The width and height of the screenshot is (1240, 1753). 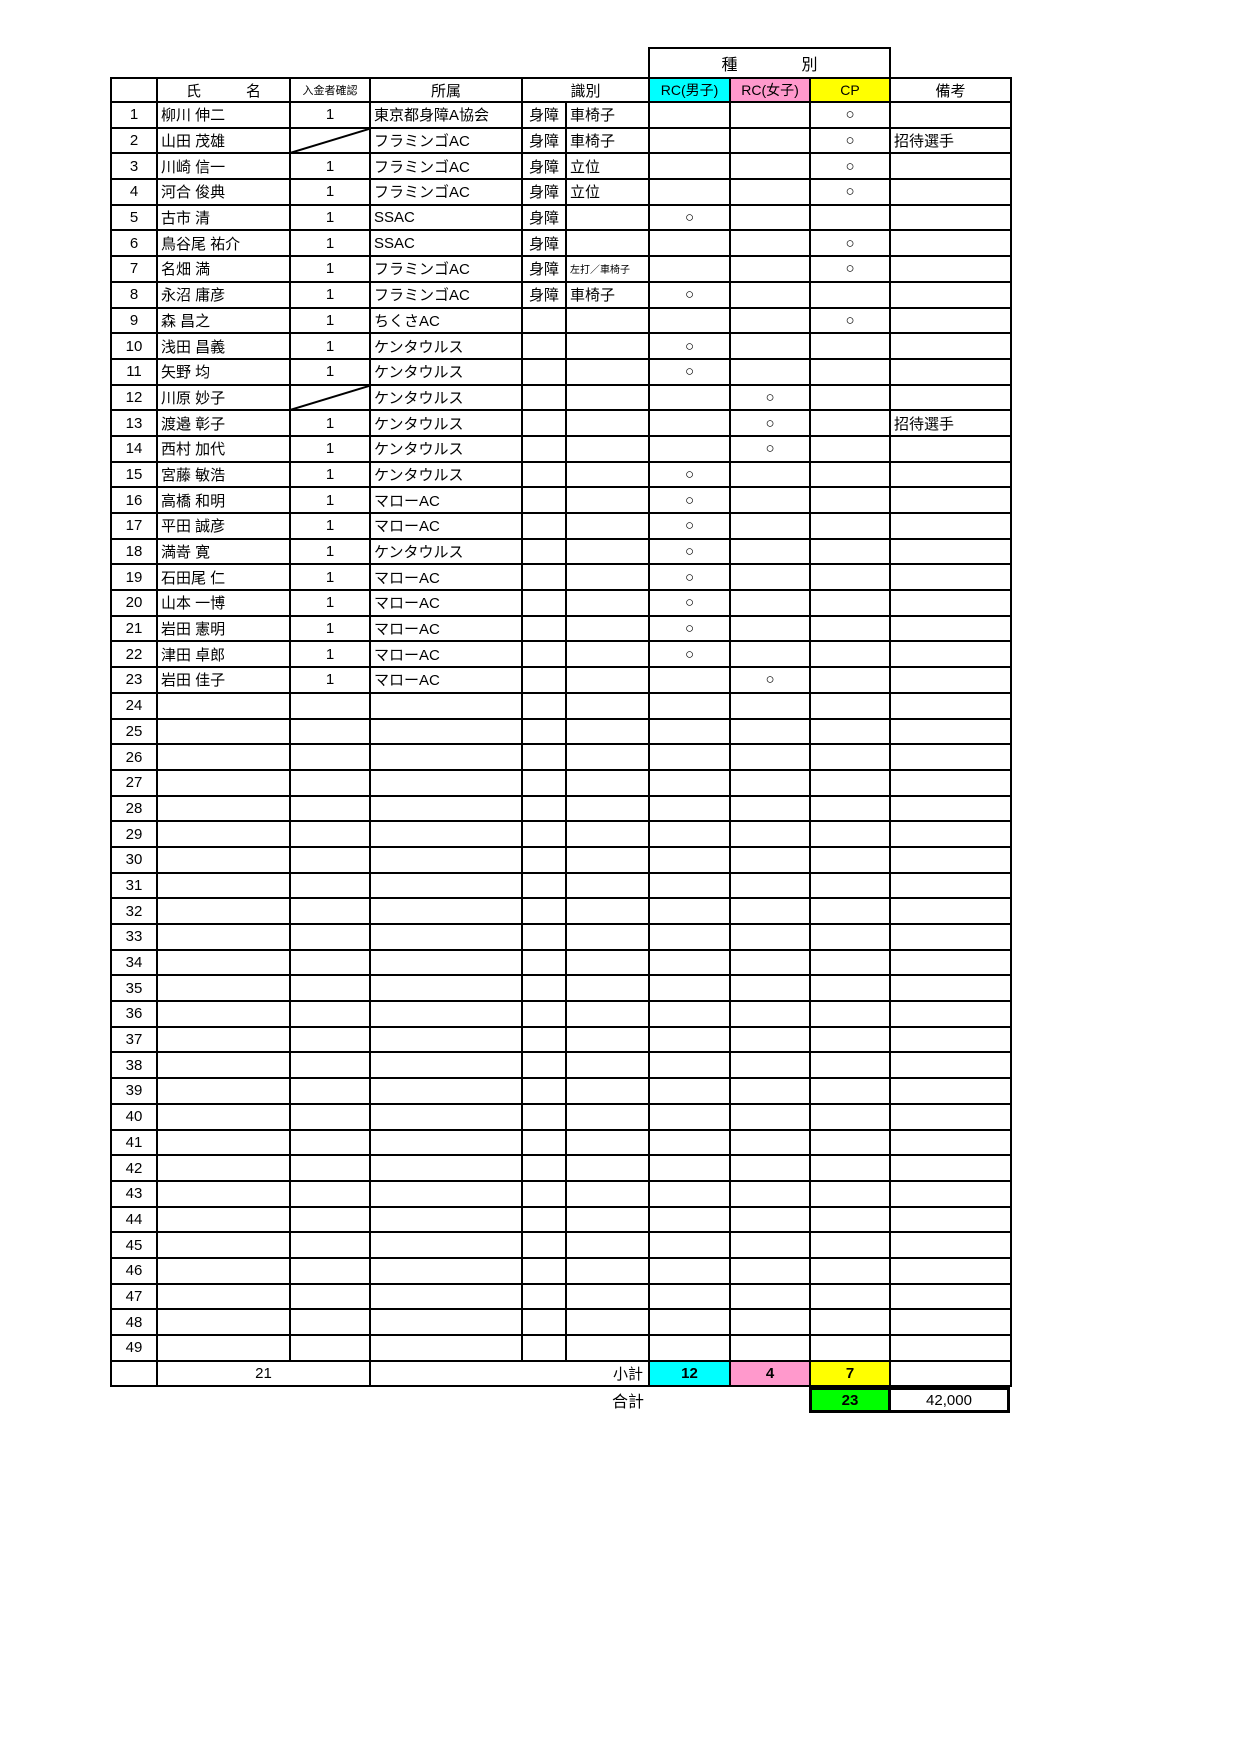 I want to click on athlete-name: 宮藤 敏浩, so click(x=223, y=474).